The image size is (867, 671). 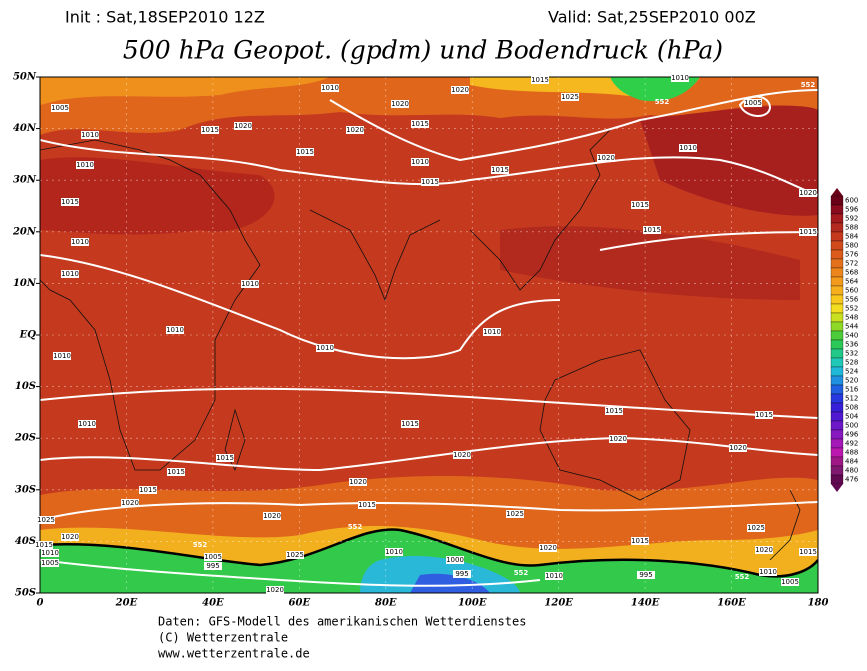 I want to click on footer-line: (C) Wetterzentrale, so click(x=223, y=638).